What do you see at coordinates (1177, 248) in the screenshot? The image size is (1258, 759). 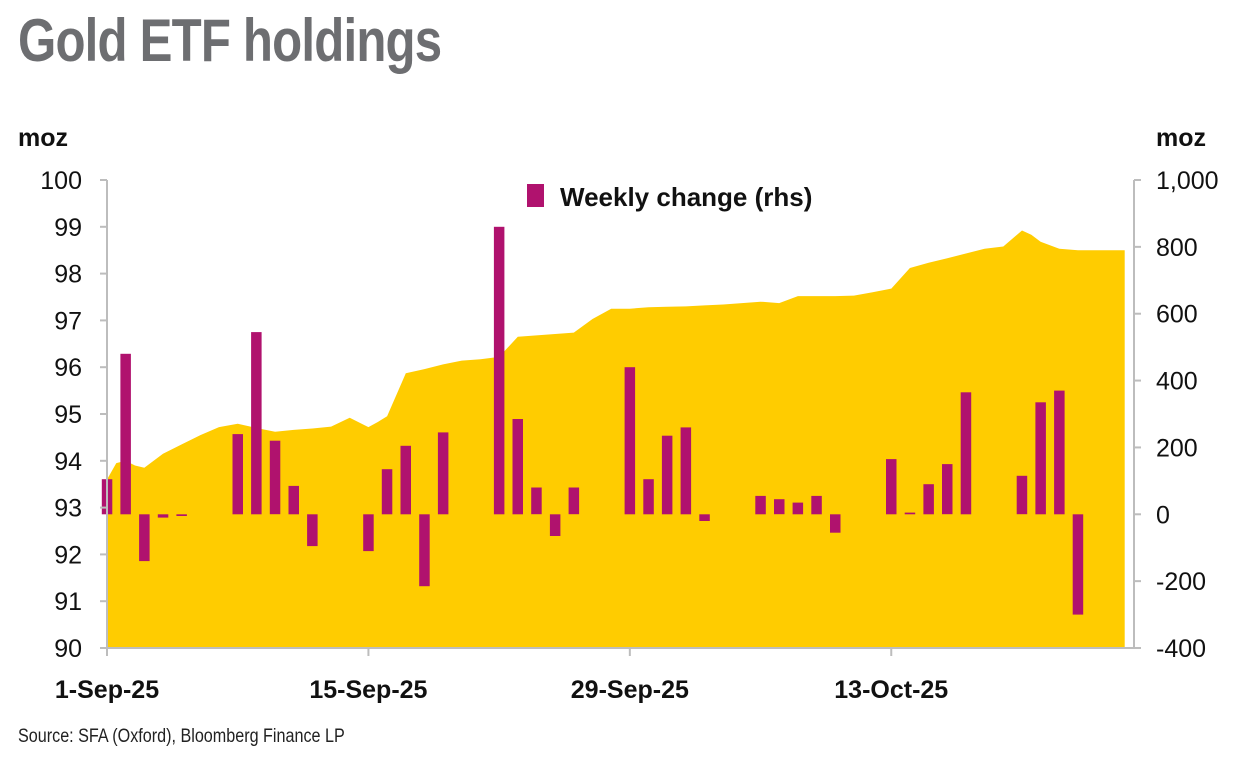 I see `right-axis-tick-label: 800` at bounding box center [1177, 248].